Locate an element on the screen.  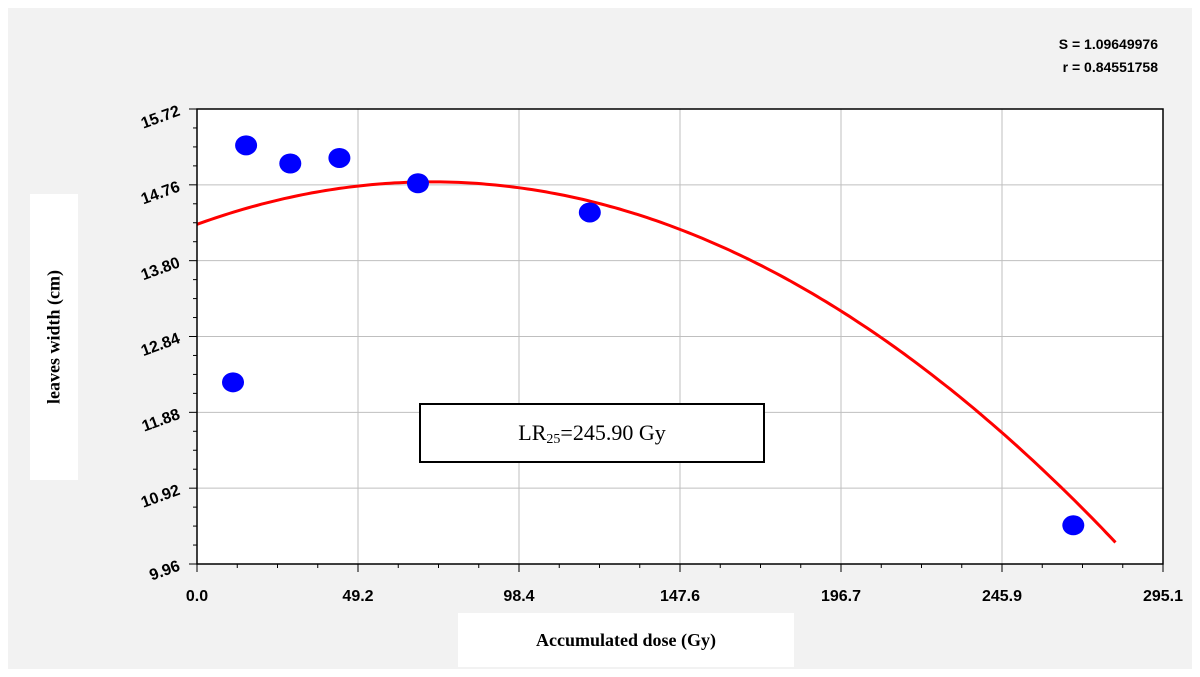
x-tick-label: 147.6 is located at coordinates (680, 596).